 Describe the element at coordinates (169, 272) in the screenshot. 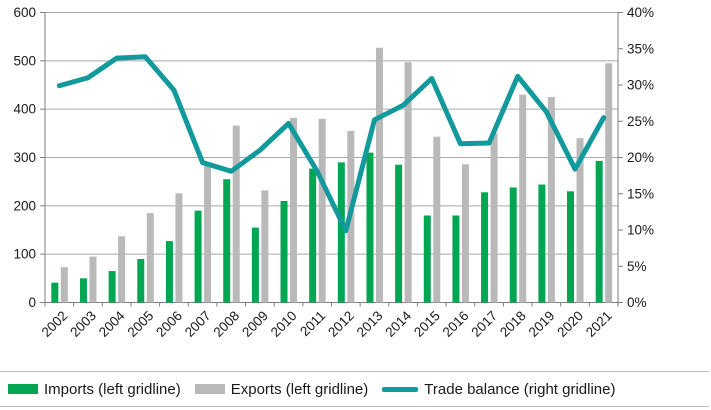

I see `imports-bar-2006` at that location.